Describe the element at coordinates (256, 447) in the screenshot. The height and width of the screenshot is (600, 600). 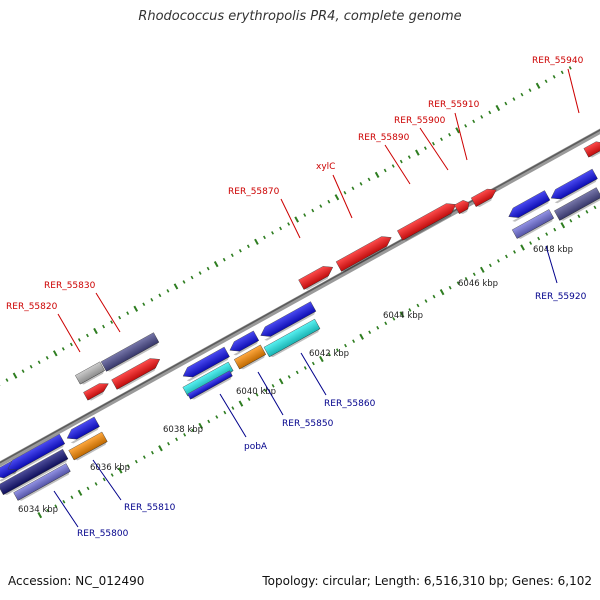
I see `gene-label-bottom: pobA` at that location.